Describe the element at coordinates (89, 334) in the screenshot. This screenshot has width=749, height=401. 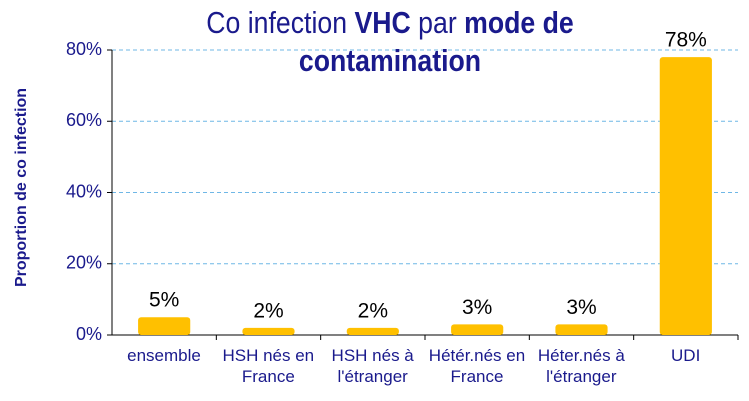
I see `y-tick-label: 0%` at that location.